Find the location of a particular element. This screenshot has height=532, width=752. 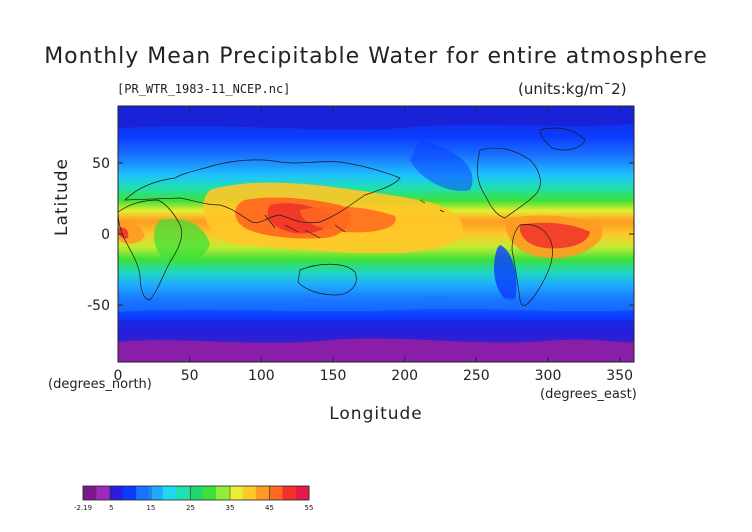

colorbar-label: -2.19 is located at coordinates (83, 508).